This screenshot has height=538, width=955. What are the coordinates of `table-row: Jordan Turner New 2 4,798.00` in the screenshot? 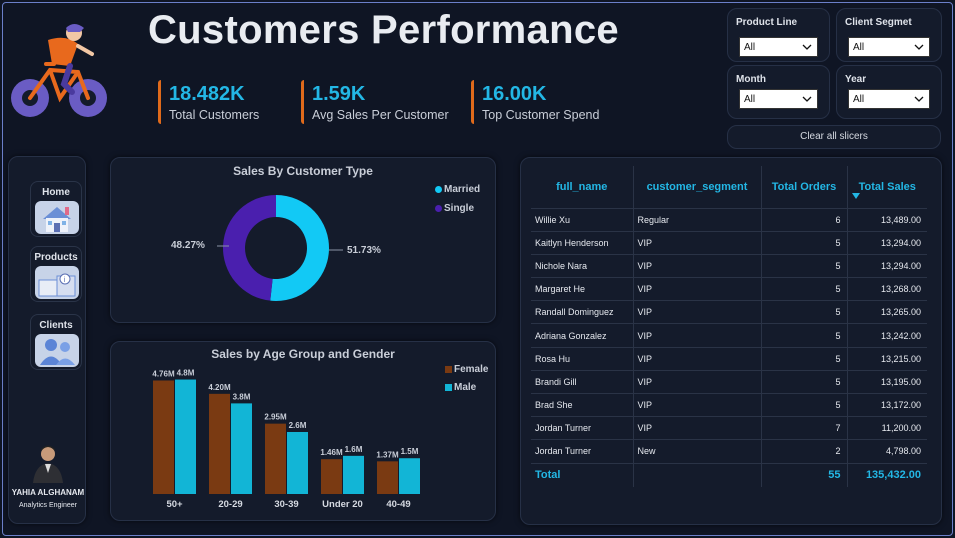 It's located at (729, 451).